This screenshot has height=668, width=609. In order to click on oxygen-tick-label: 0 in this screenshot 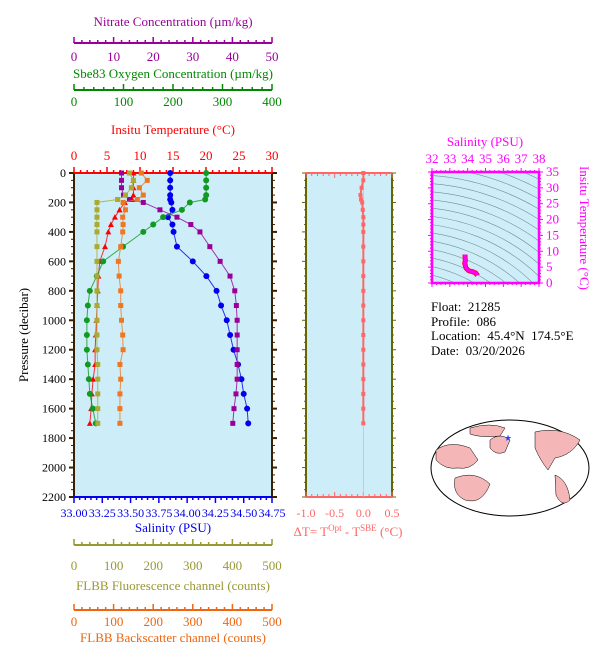, I will do `click(74, 101)`.